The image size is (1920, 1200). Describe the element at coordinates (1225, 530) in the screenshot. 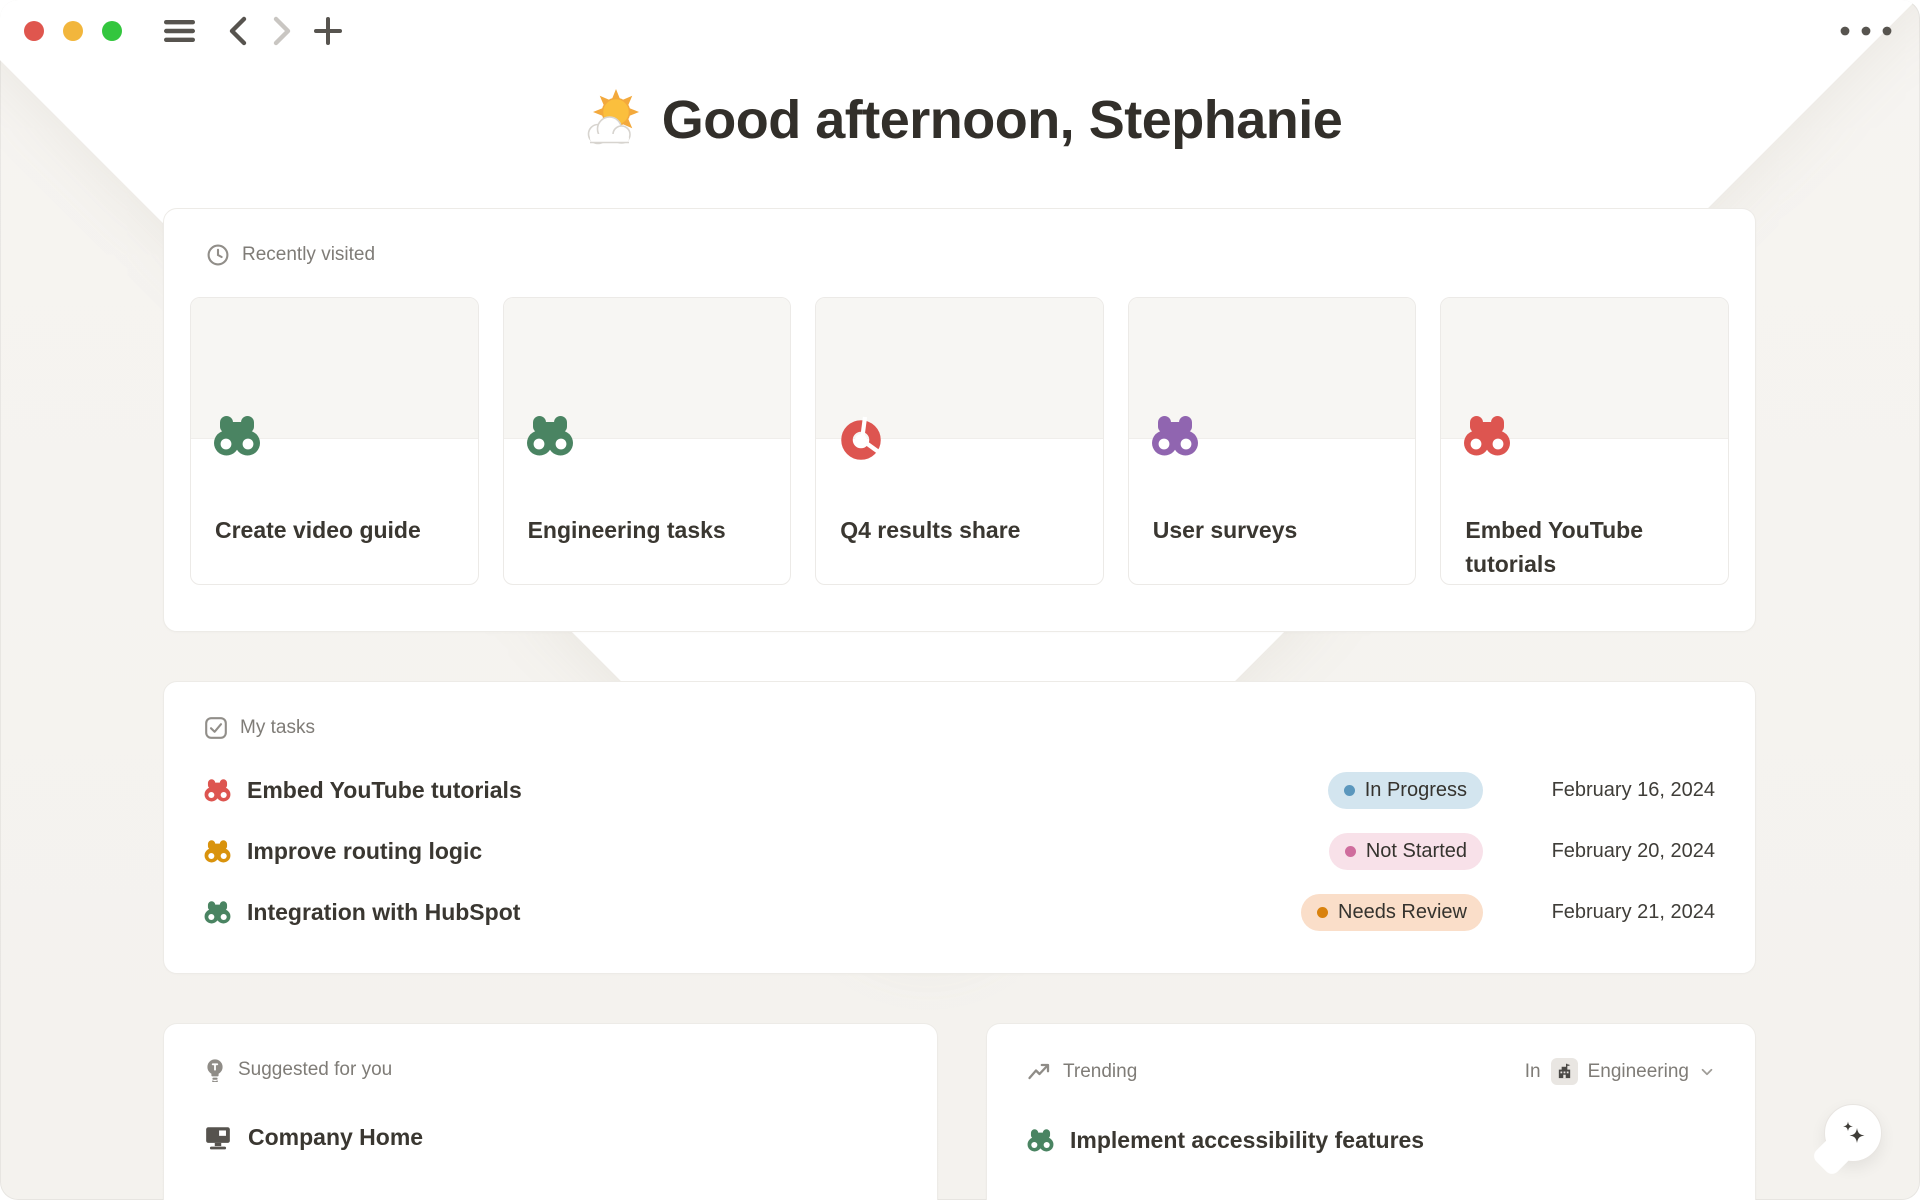

I see `card-title: User surveys` at that location.